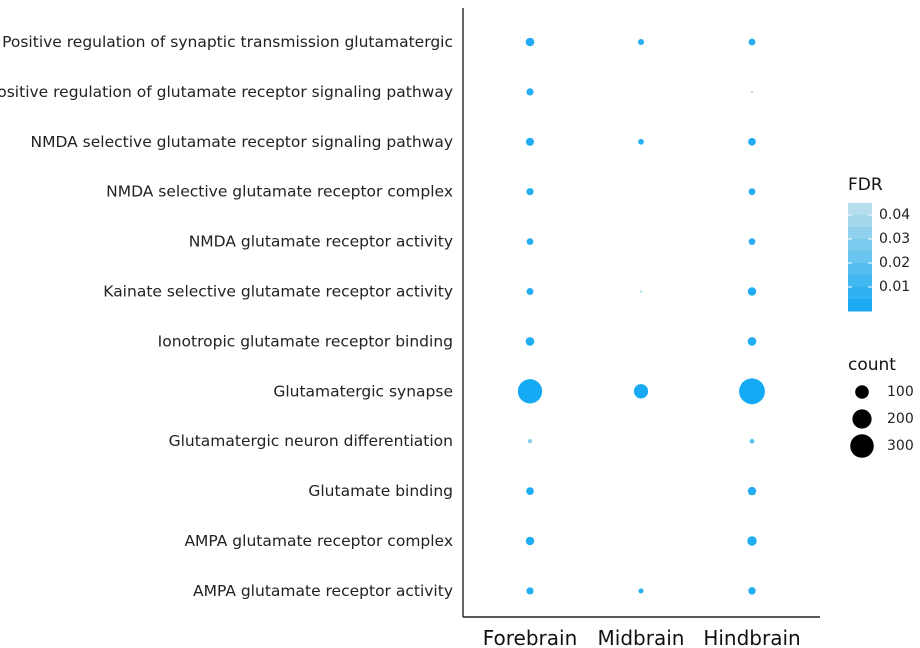 Image resolution: width=920 pixels, height=648 pixels. What do you see at coordinates (894, 263) in the screenshot?
I see `fdr-tick-label: 0.02` at bounding box center [894, 263].